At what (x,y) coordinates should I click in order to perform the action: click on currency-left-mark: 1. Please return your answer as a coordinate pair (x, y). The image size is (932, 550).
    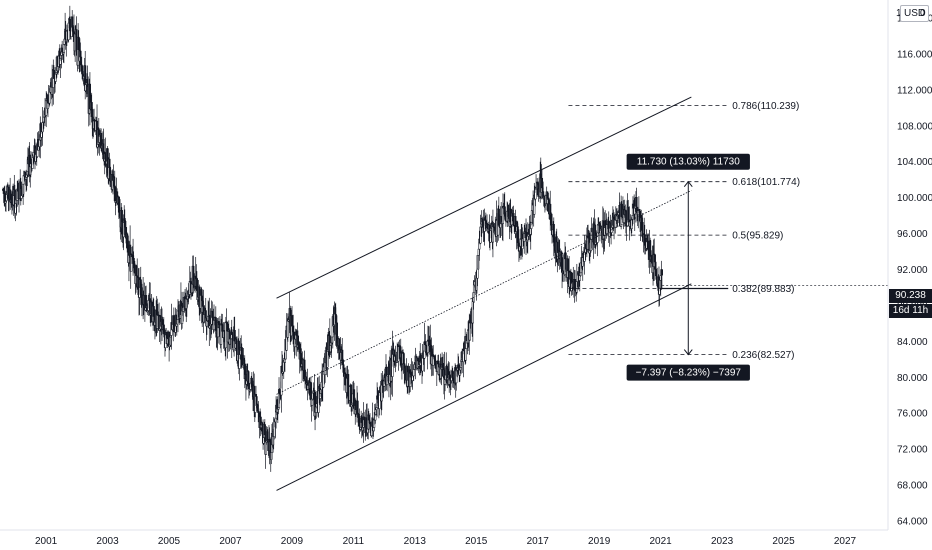
    Looking at the image, I should click on (899, 13).